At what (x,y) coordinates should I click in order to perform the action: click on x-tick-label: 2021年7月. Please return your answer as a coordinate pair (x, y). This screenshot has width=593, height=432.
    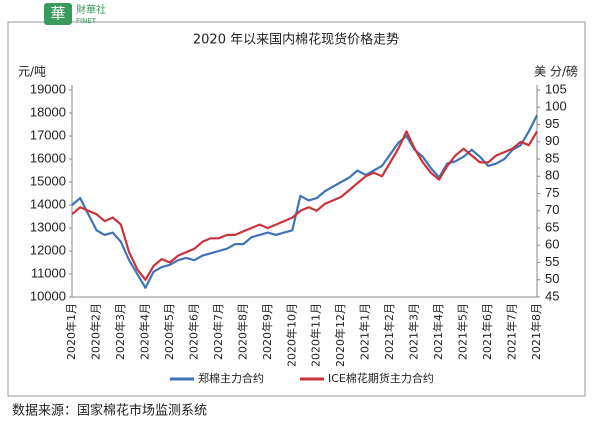
    Looking at the image, I should click on (512, 331).